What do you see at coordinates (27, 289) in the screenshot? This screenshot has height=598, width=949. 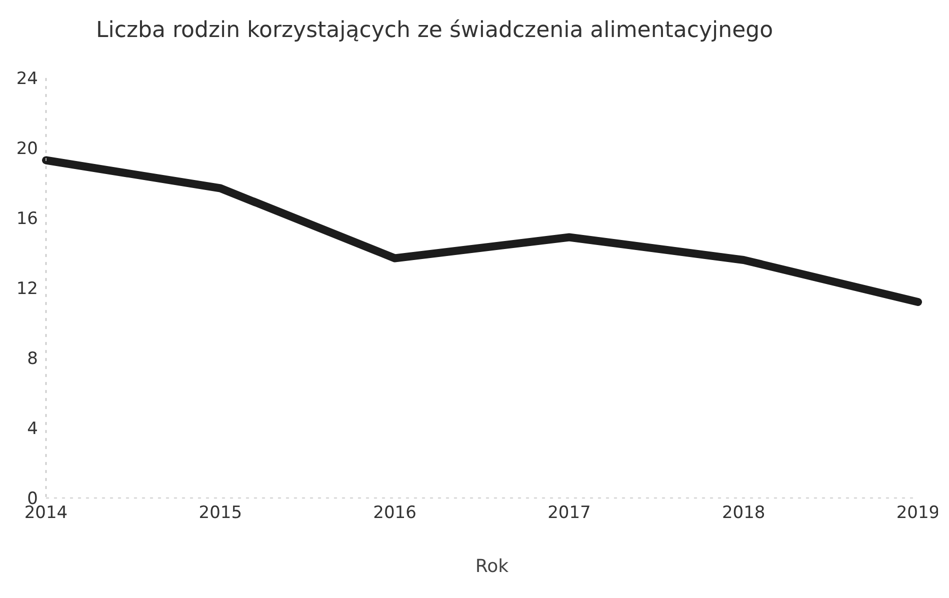 I see `y-tick-label: 12` at bounding box center [27, 289].